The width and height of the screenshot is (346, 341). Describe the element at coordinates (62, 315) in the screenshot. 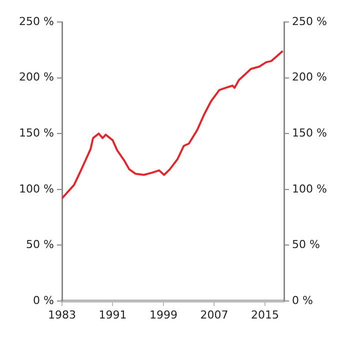

I see `x-tick-label: 1983` at that location.